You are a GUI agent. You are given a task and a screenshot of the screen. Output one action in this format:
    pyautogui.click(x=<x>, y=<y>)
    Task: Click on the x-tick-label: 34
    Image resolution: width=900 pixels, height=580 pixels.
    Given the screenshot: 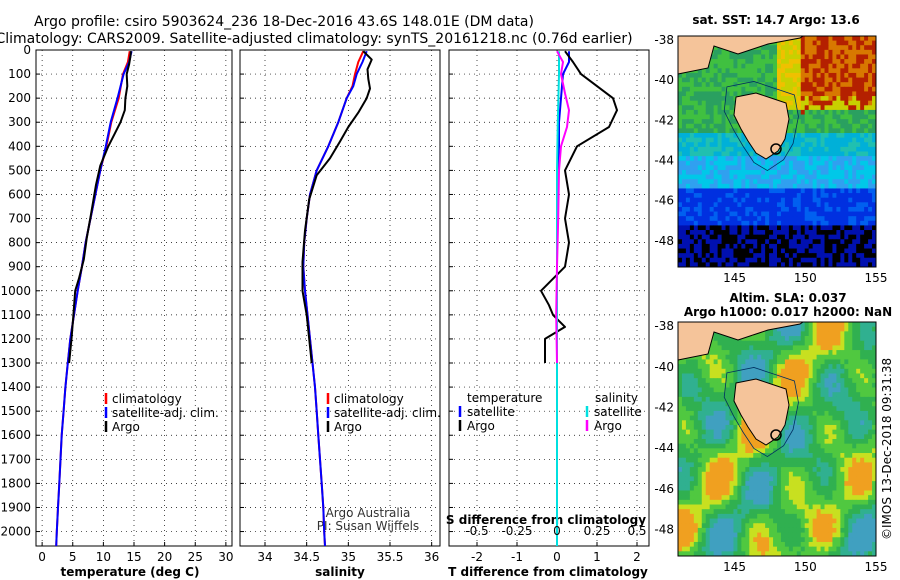 What is the action you would take?
    pyautogui.click(x=264, y=557)
    